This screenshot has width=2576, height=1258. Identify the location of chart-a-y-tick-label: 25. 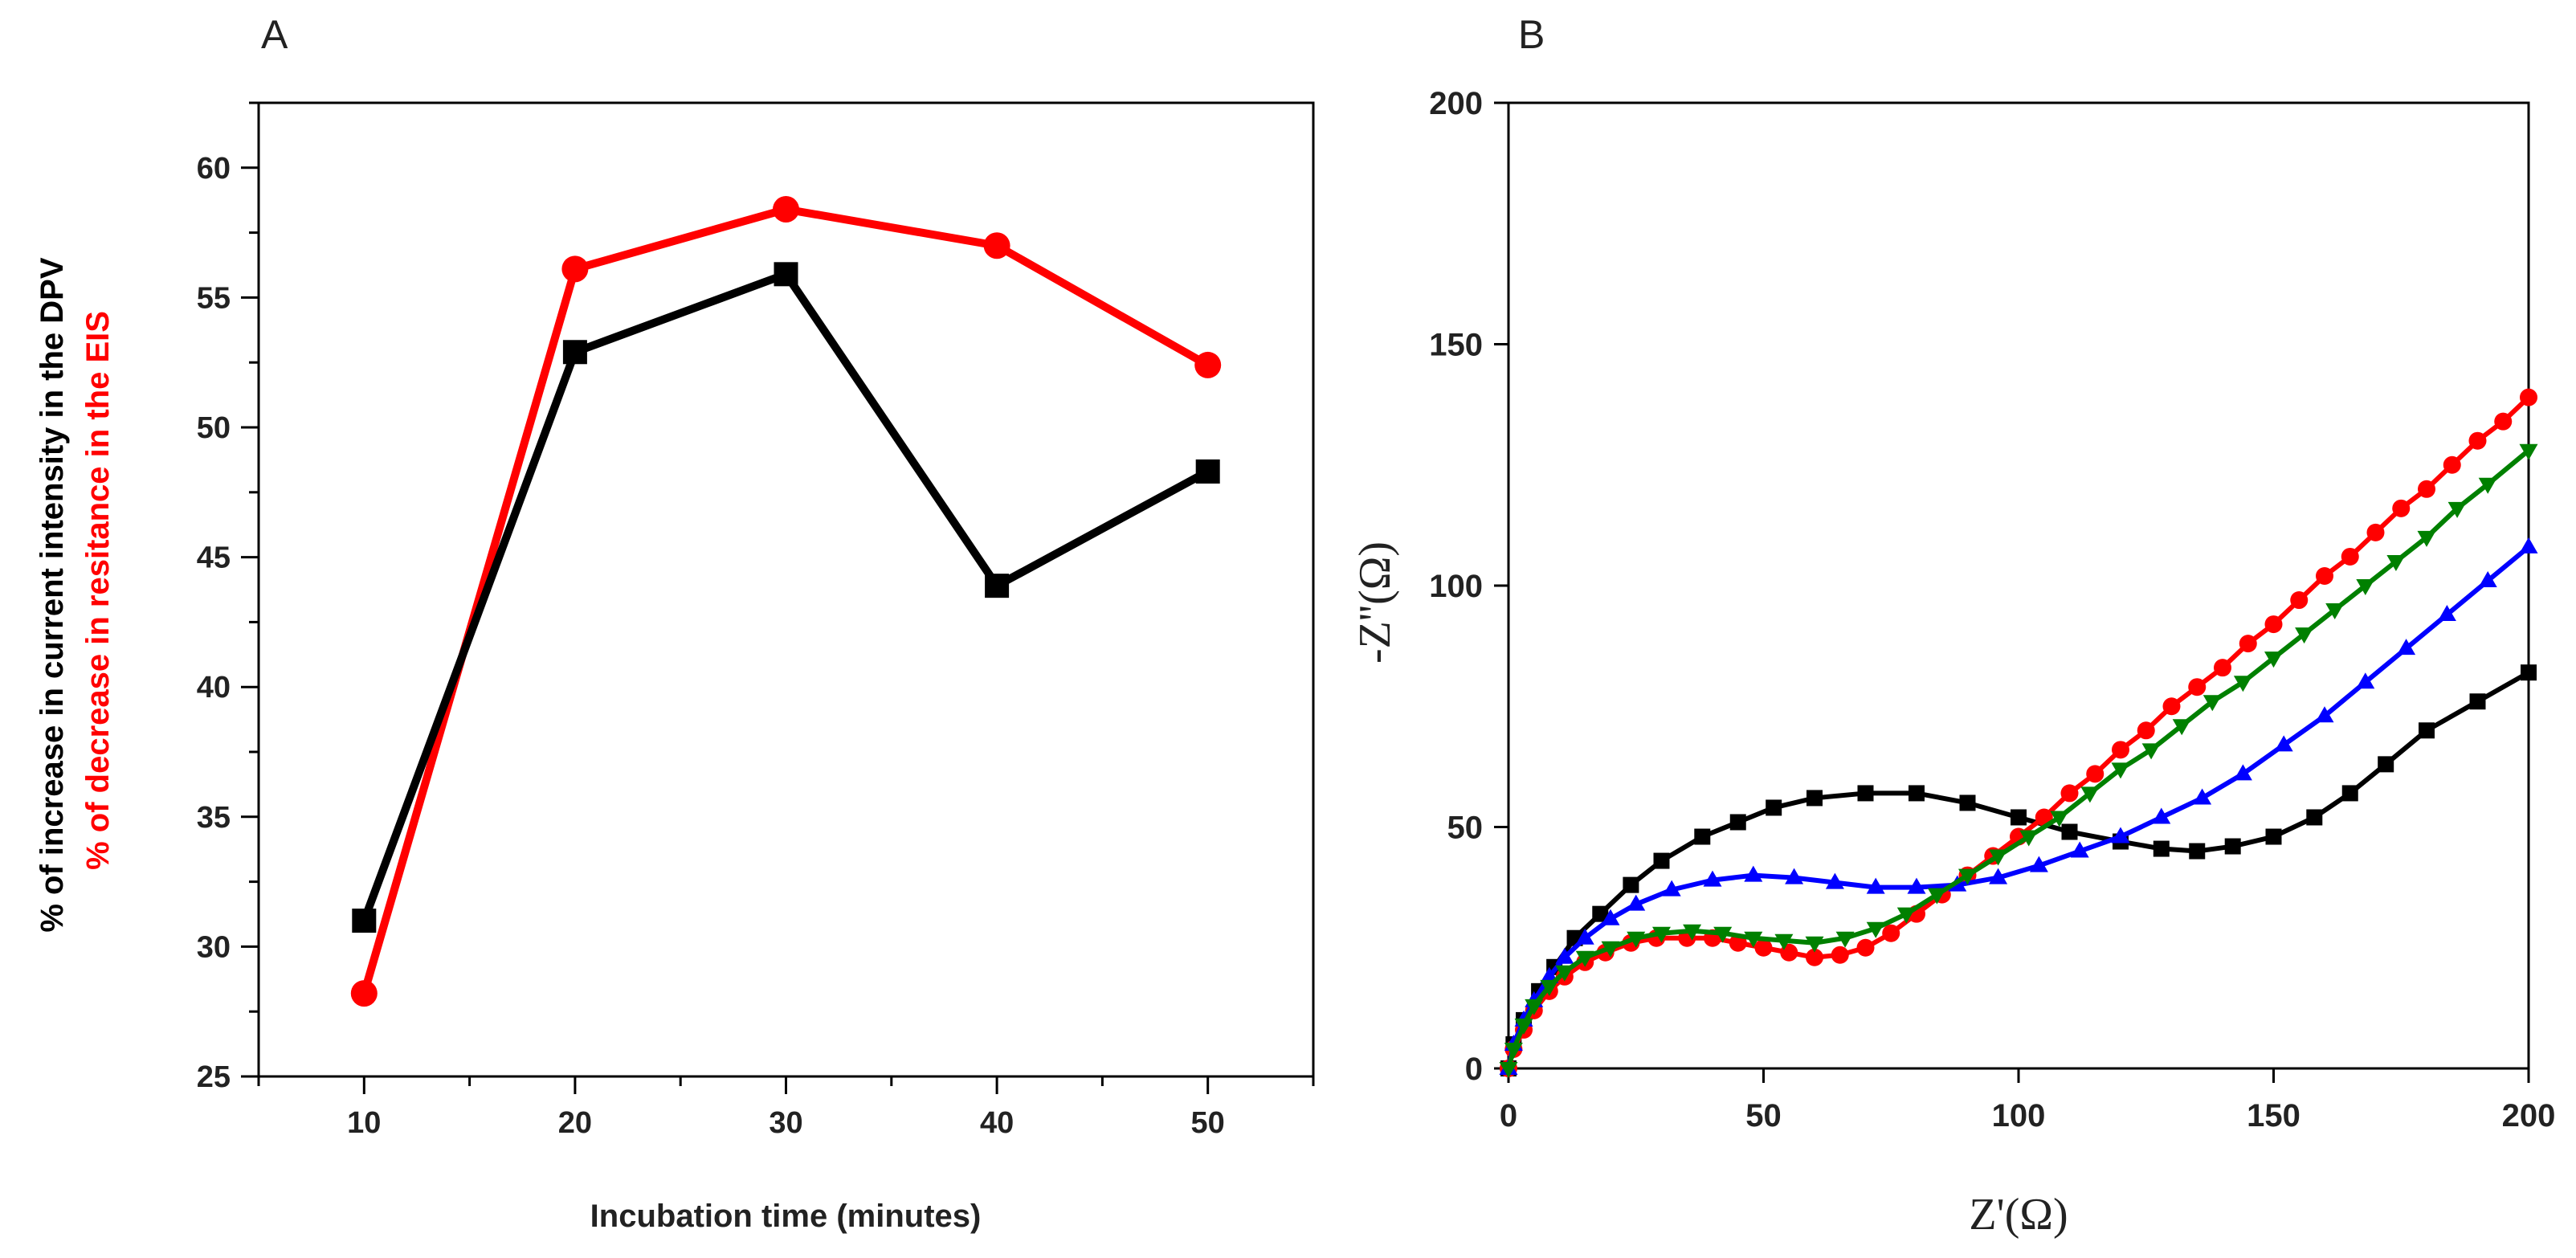
(214, 1077).